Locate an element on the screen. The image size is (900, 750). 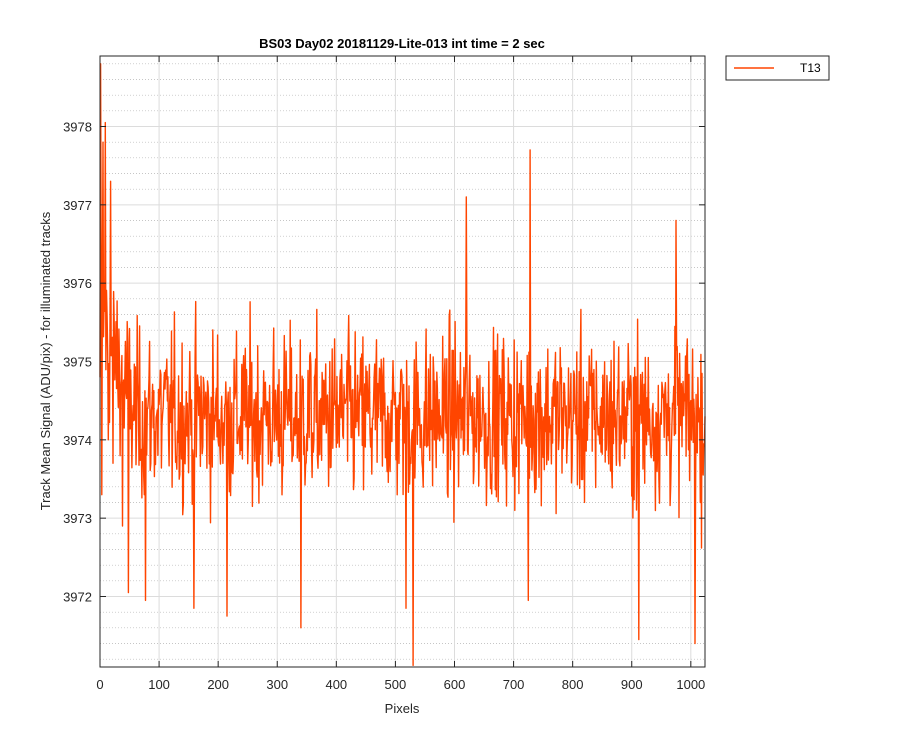
x-tick-label: 100 is located at coordinates (159, 684).